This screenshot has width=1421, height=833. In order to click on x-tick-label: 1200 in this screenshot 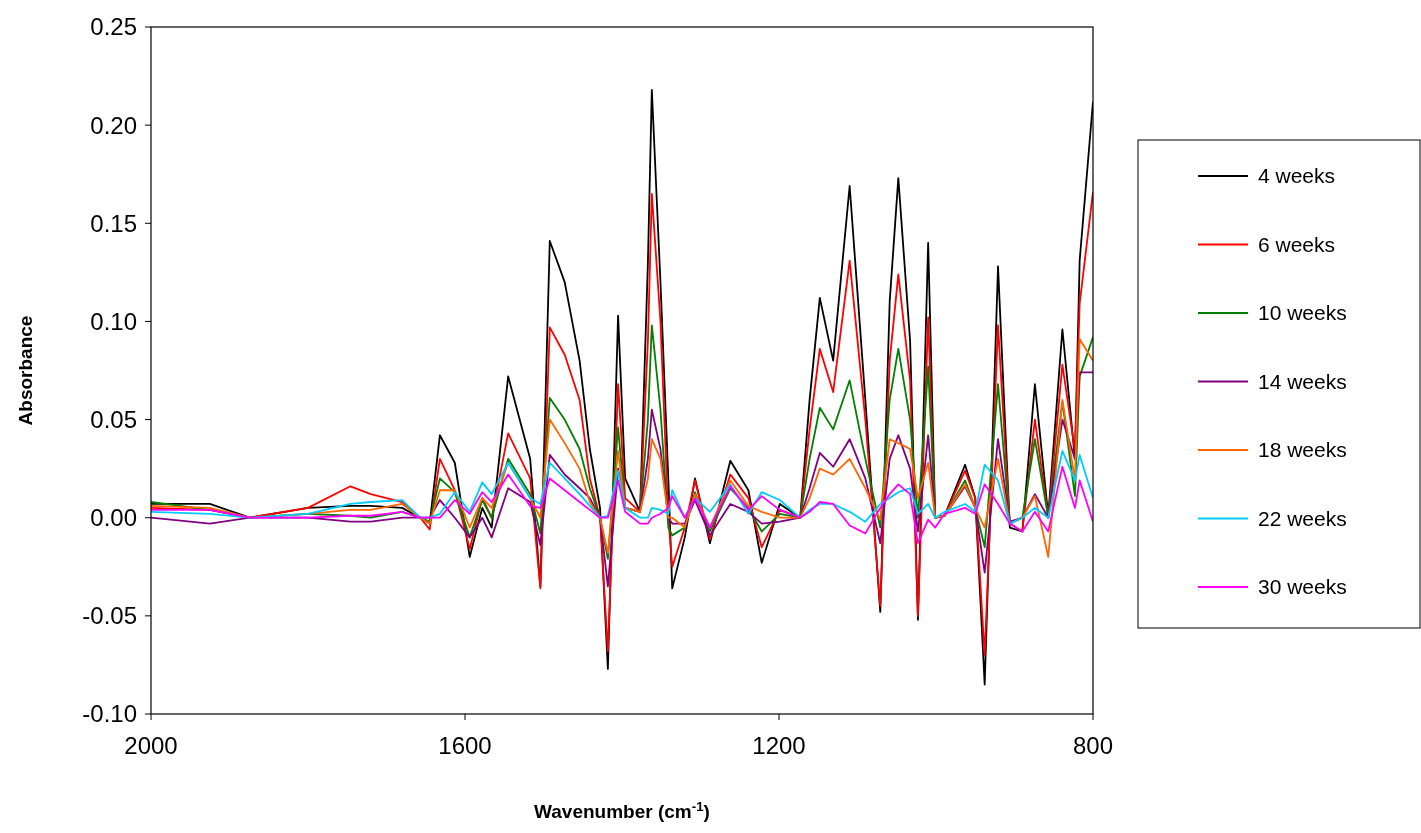, I will do `click(779, 745)`.